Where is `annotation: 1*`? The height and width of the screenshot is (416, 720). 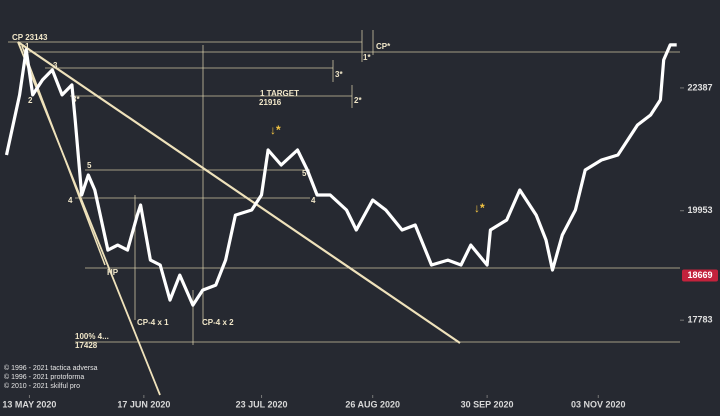 annotation: 1* is located at coordinates (367, 57).